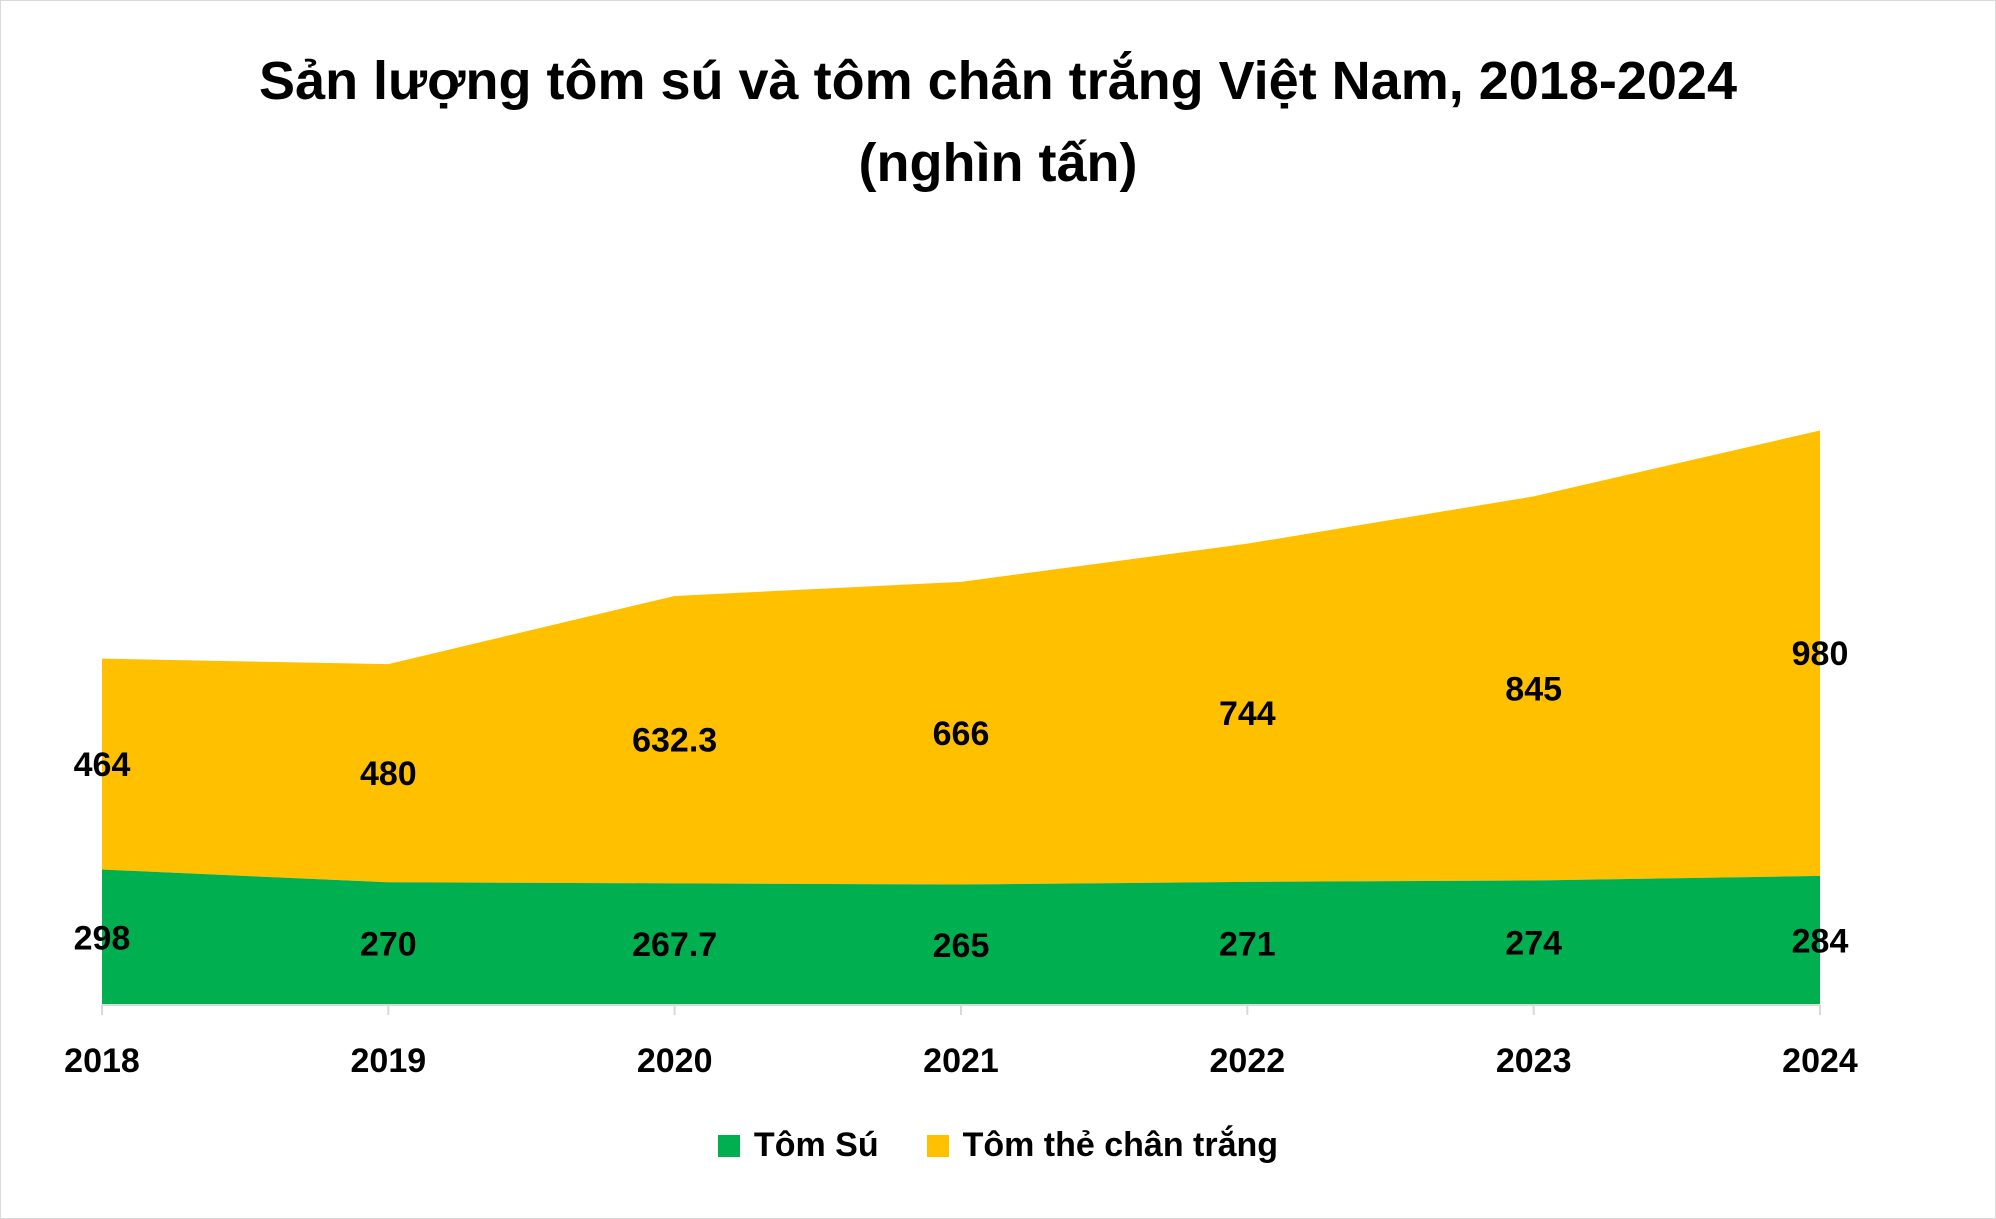 This screenshot has height=1219, width=1996. I want to click on data-label-tom-su-2024: 284, so click(1820, 941).